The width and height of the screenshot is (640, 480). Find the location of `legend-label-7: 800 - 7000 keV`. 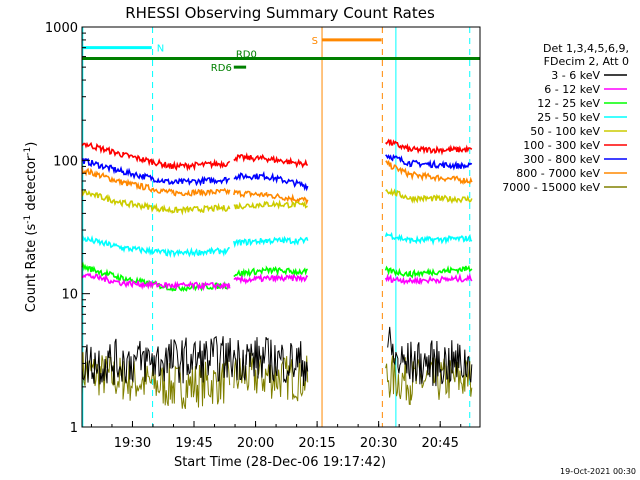

legend-label-7: 800 - 7000 keV is located at coordinates (558, 173).